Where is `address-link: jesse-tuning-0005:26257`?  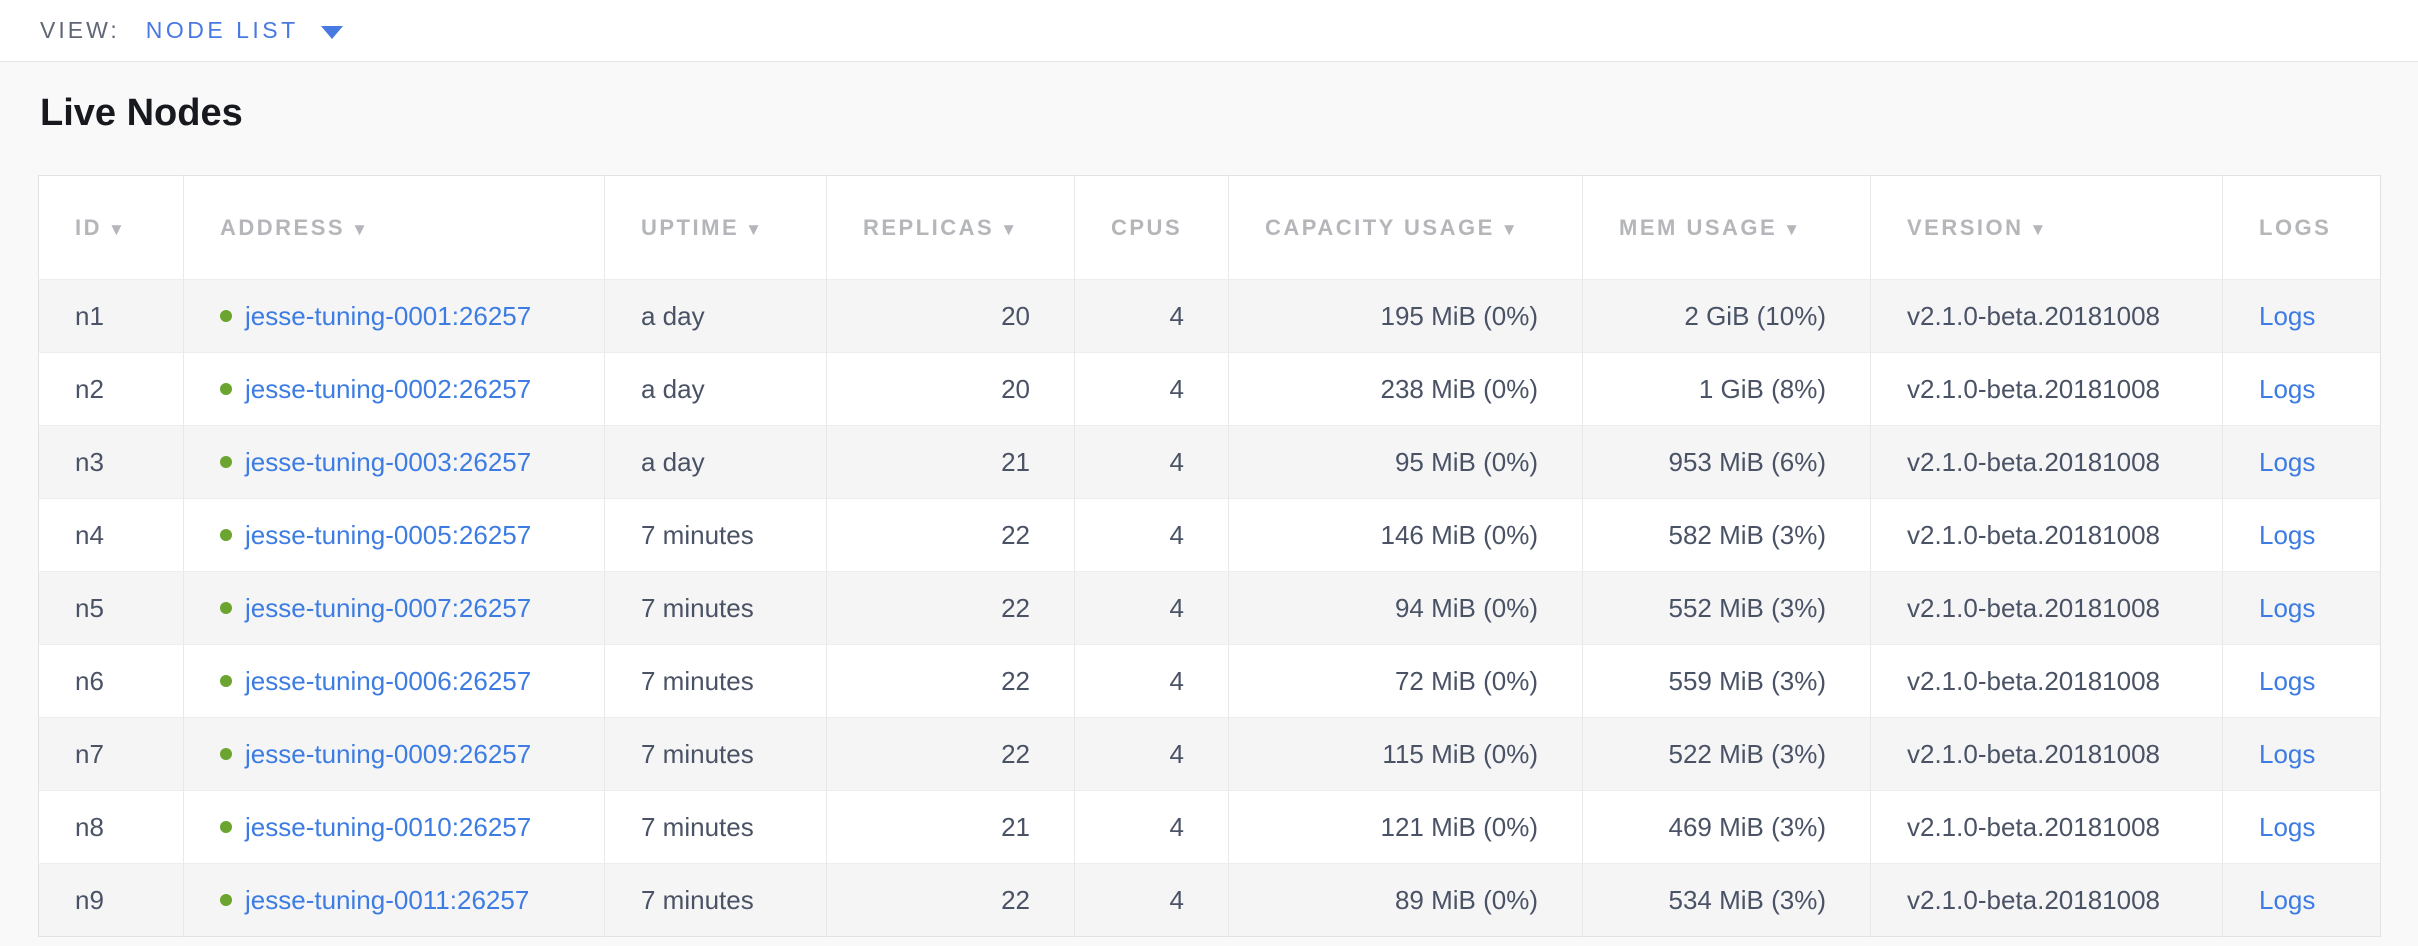
address-link: jesse-tuning-0005:26257 is located at coordinates (388, 534).